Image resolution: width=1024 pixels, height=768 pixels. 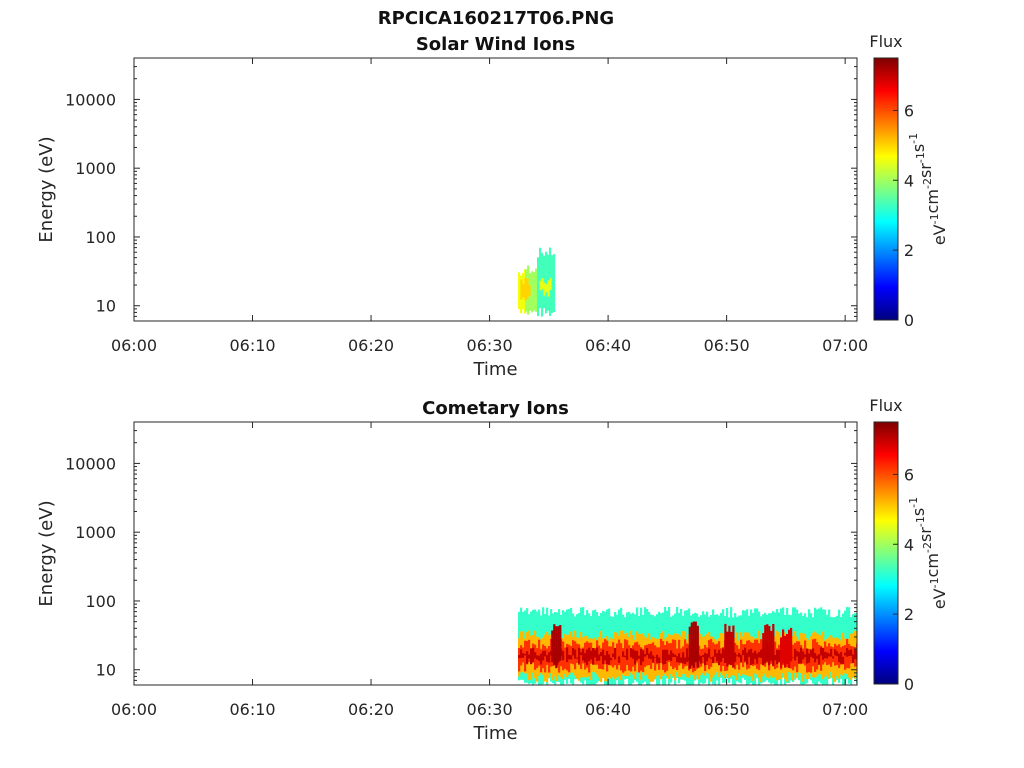 What do you see at coordinates (845, 709) in the screenshot?
I see `x-tick-label: 07:00` at bounding box center [845, 709].